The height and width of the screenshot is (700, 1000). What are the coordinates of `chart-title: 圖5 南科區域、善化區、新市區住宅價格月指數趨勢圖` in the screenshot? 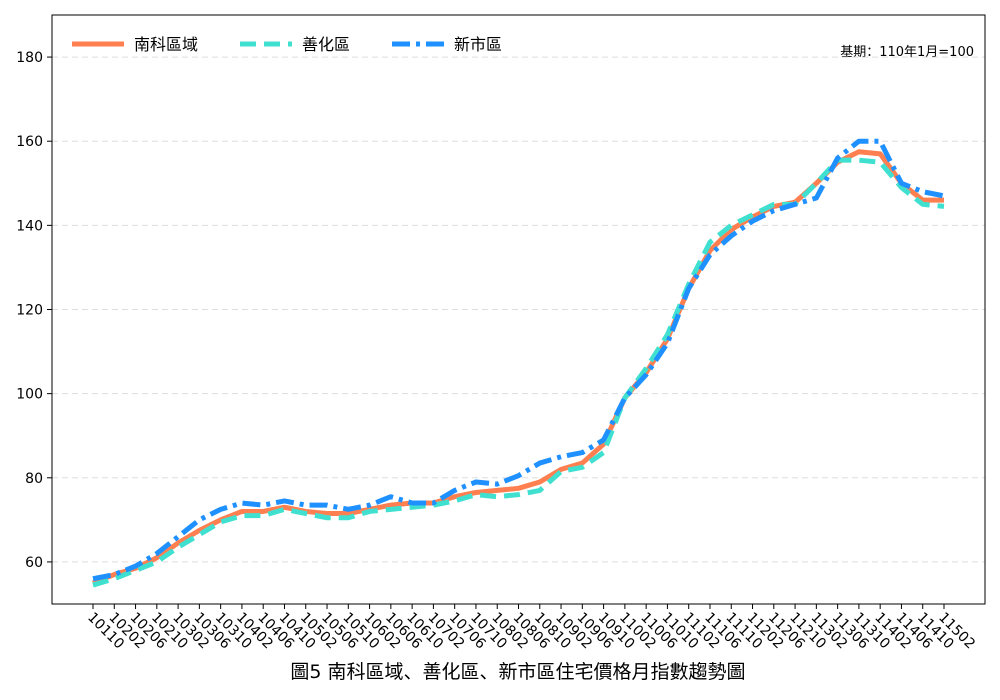 It's located at (517, 672).